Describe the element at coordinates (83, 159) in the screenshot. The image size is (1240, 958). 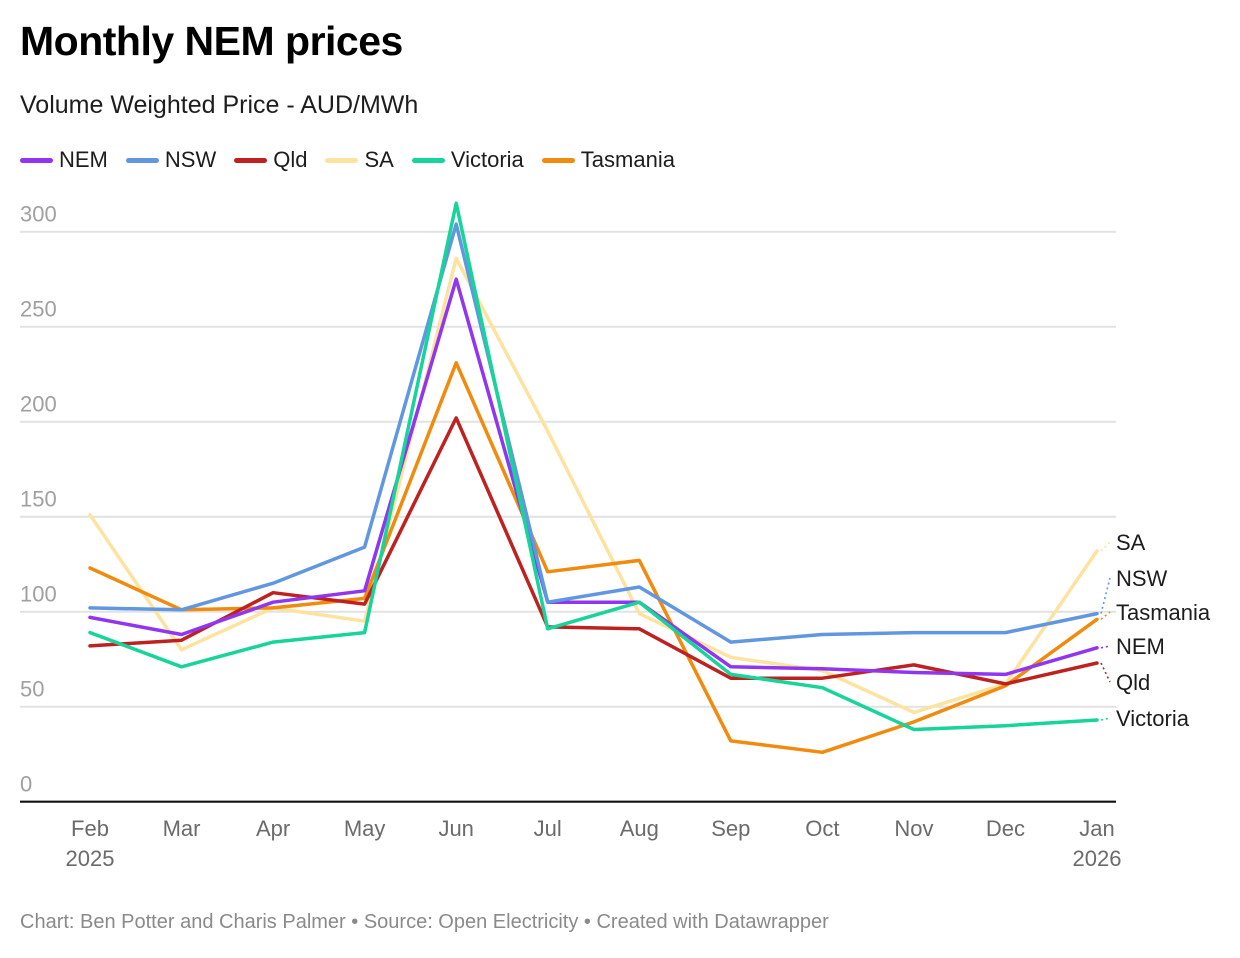
I see `legend-label-nem: NEM` at that location.